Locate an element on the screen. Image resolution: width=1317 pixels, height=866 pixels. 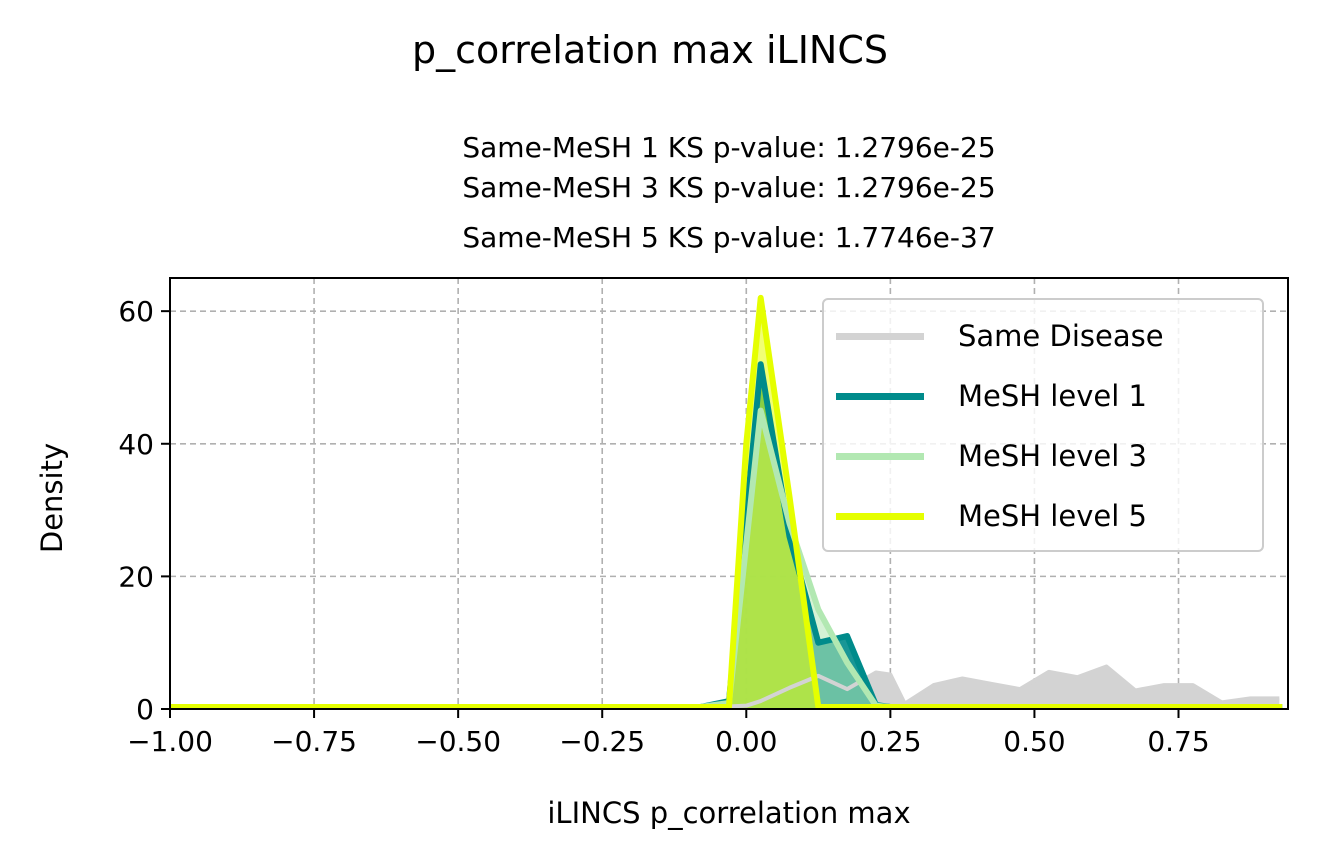
x-tick-label: −0.50 is located at coordinates (458, 741).